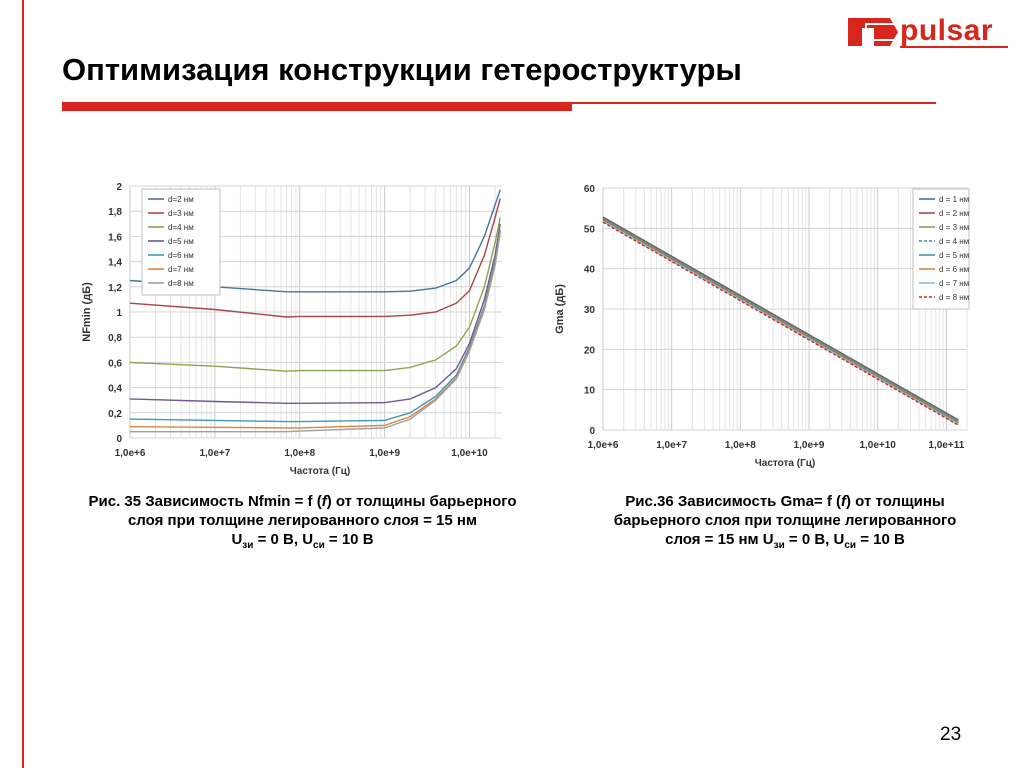  I want to click on y-tick-label: 0,2, so click(115, 414).